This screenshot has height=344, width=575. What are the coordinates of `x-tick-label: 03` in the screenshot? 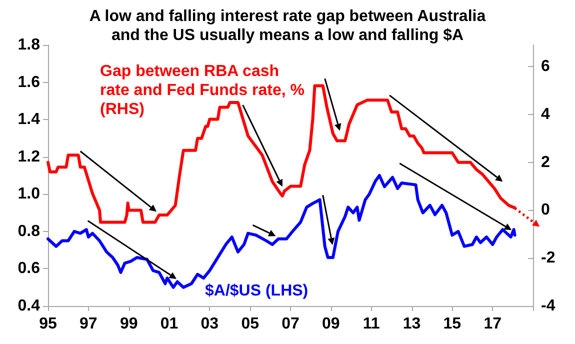 It's located at (209, 324).